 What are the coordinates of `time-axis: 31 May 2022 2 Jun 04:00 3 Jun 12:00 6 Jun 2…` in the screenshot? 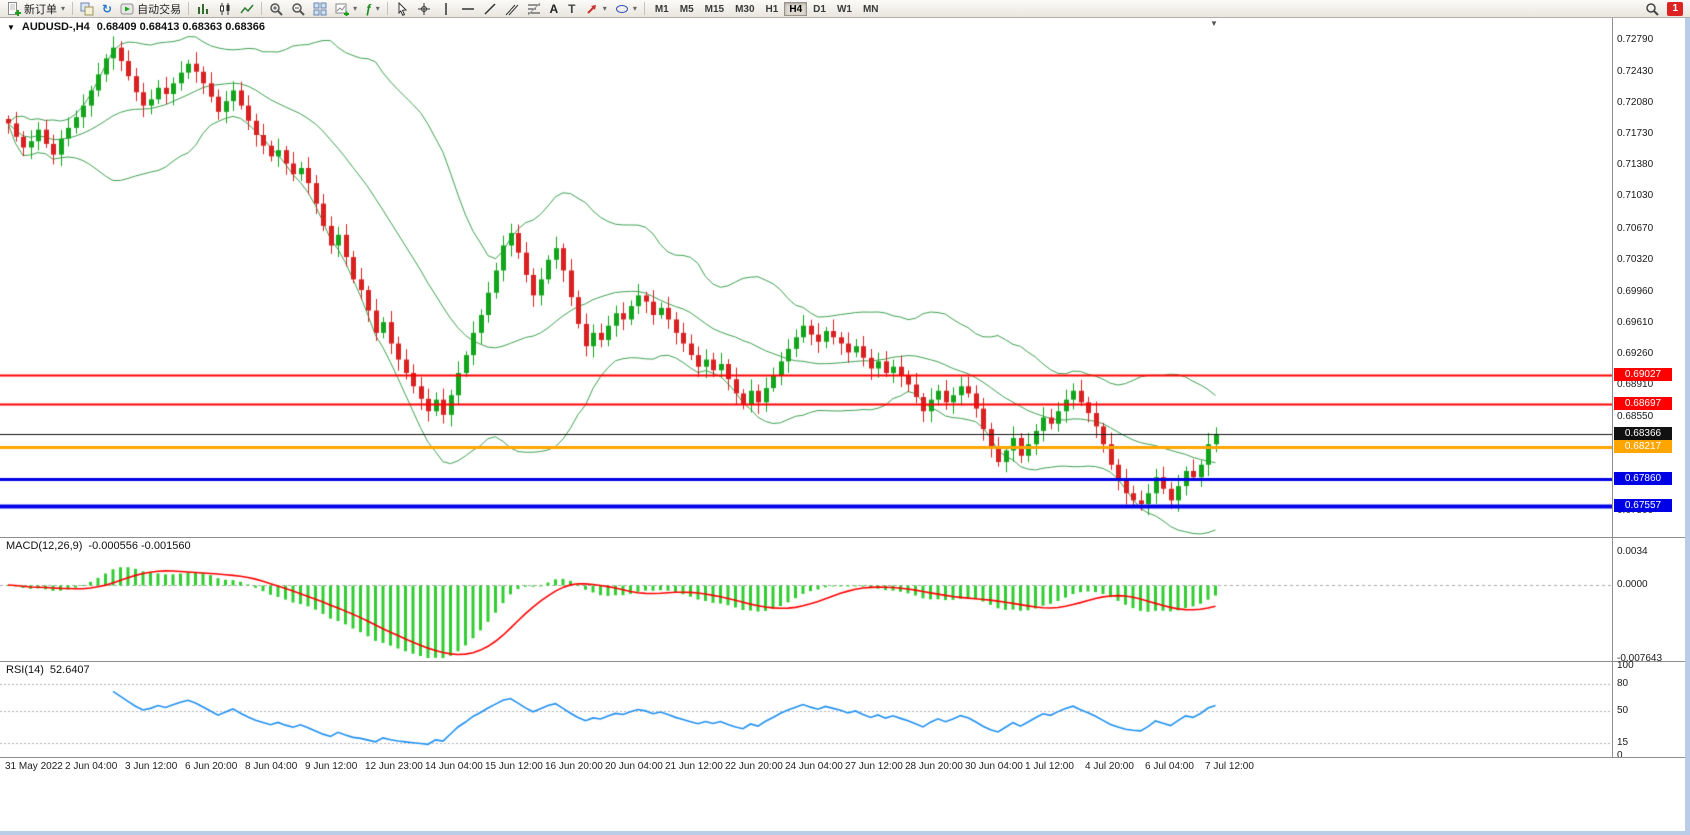 It's located at (845, 766).